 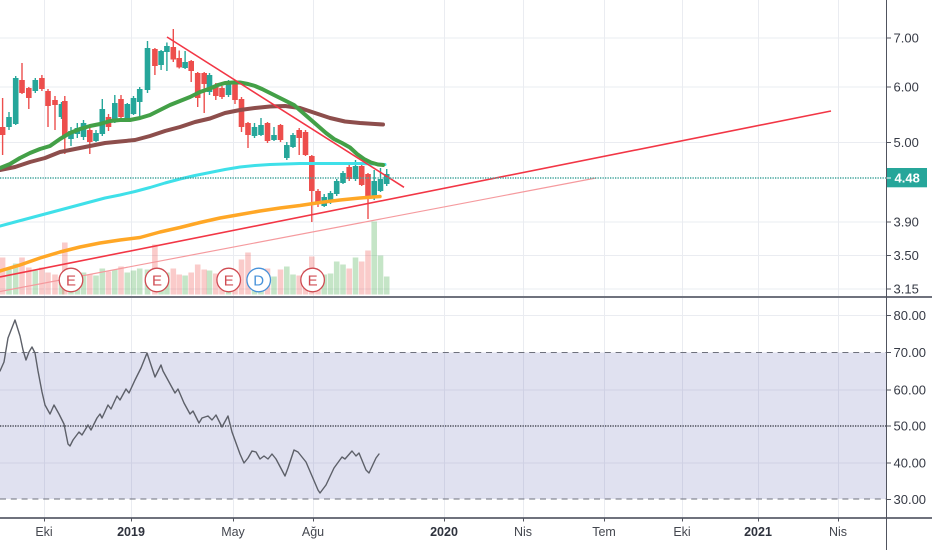 I want to click on svg-text: 6.00, so click(x=906, y=87).